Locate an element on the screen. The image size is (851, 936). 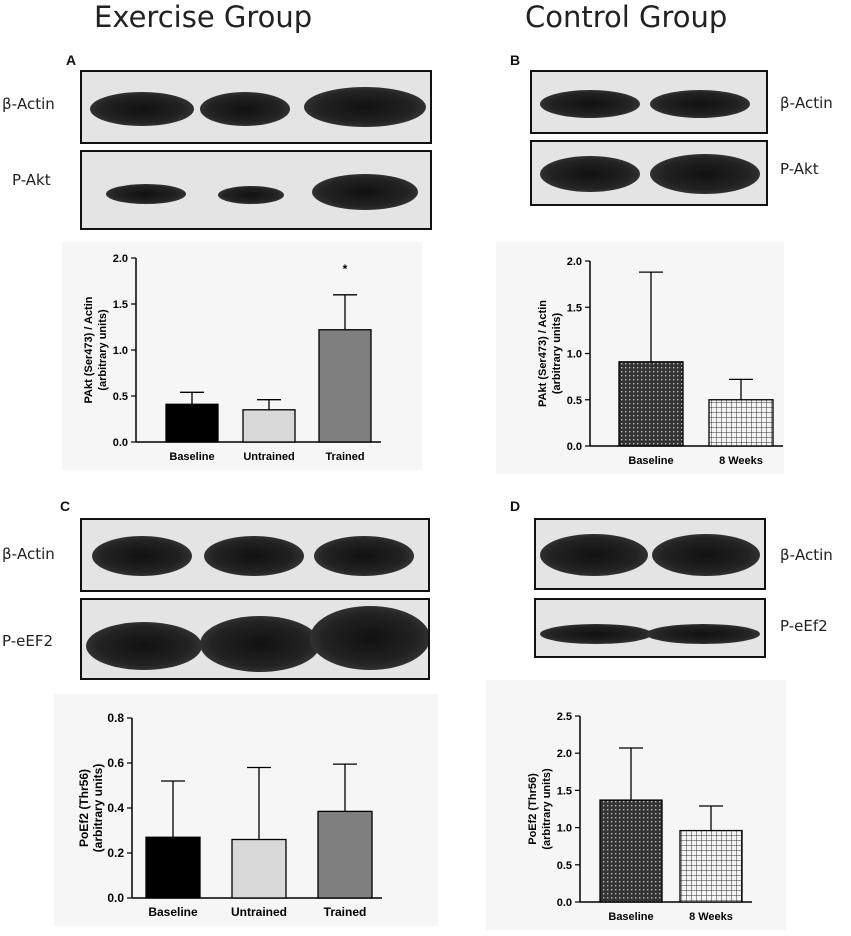
panel-c-peef2-blot is located at coordinates (255, 639).